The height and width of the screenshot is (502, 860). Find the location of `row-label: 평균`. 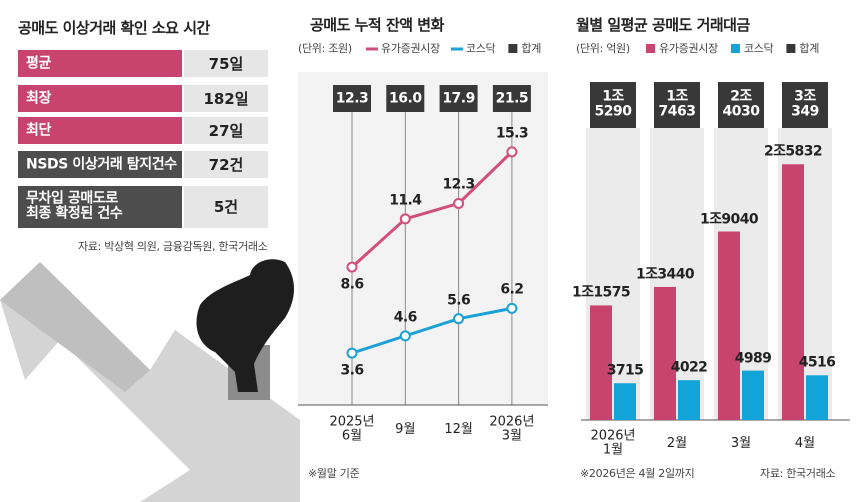

row-label: 평균 is located at coordinates (38, 62).